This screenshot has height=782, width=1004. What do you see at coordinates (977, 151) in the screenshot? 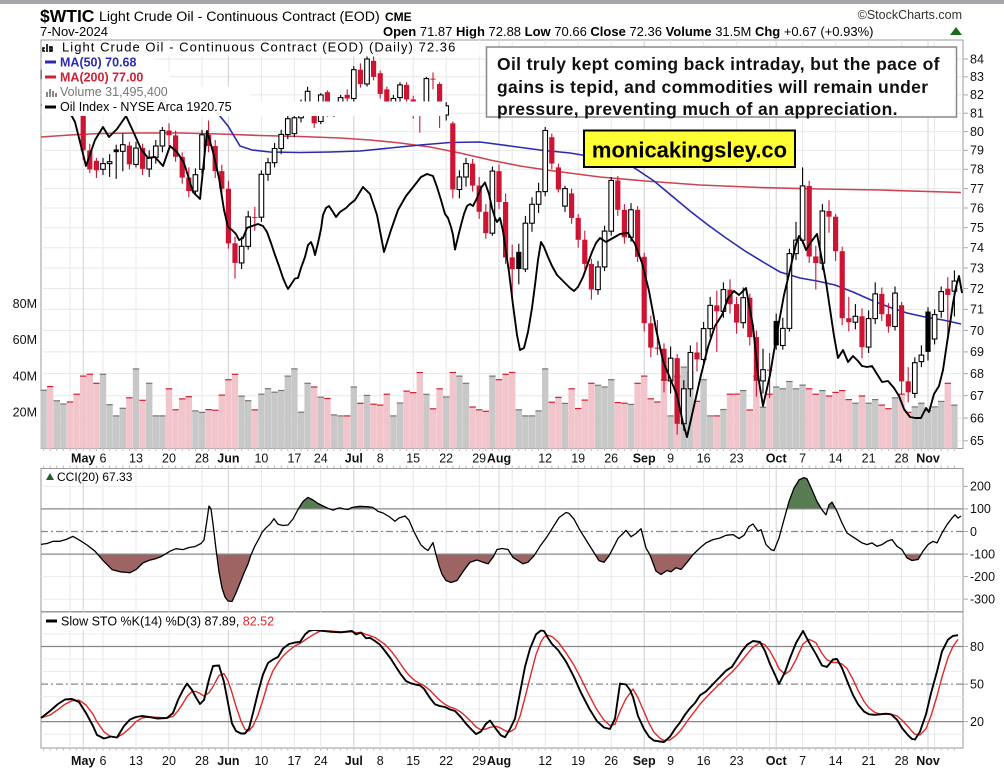
I see `svg-text: 79` at bounding box center [977, 151].